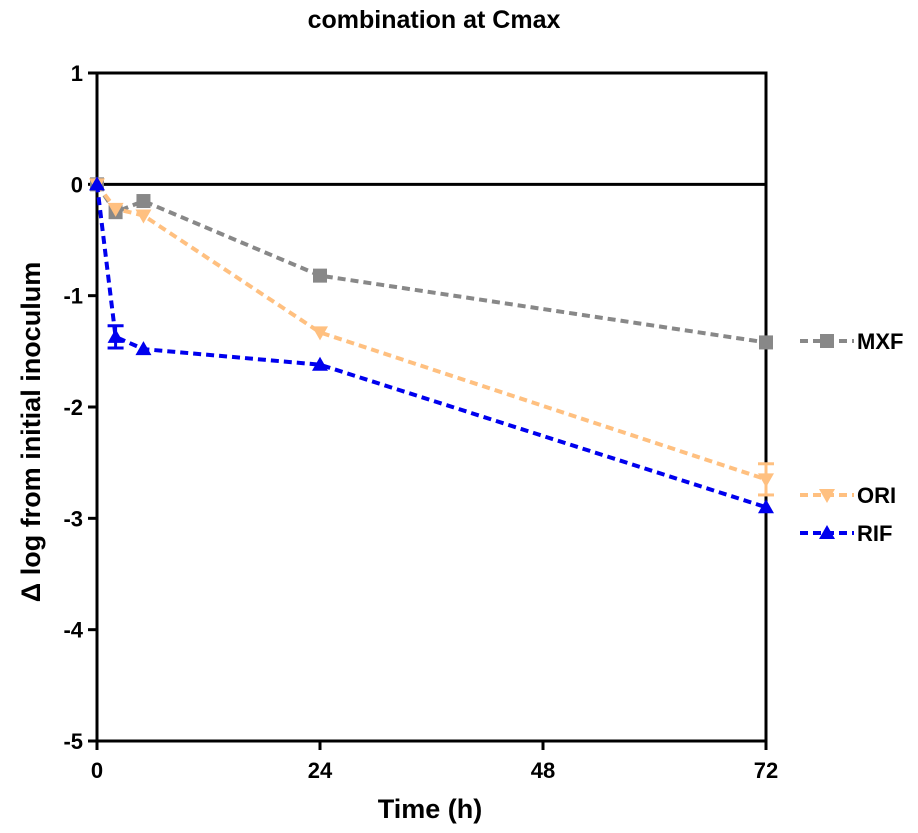 Image resolution: width=918 pixels, height=833 pixels. What do you see at coordinates (766, 770) in the screenshot?
I see `x-tick-label: 72` at bounding box center [766, 770].